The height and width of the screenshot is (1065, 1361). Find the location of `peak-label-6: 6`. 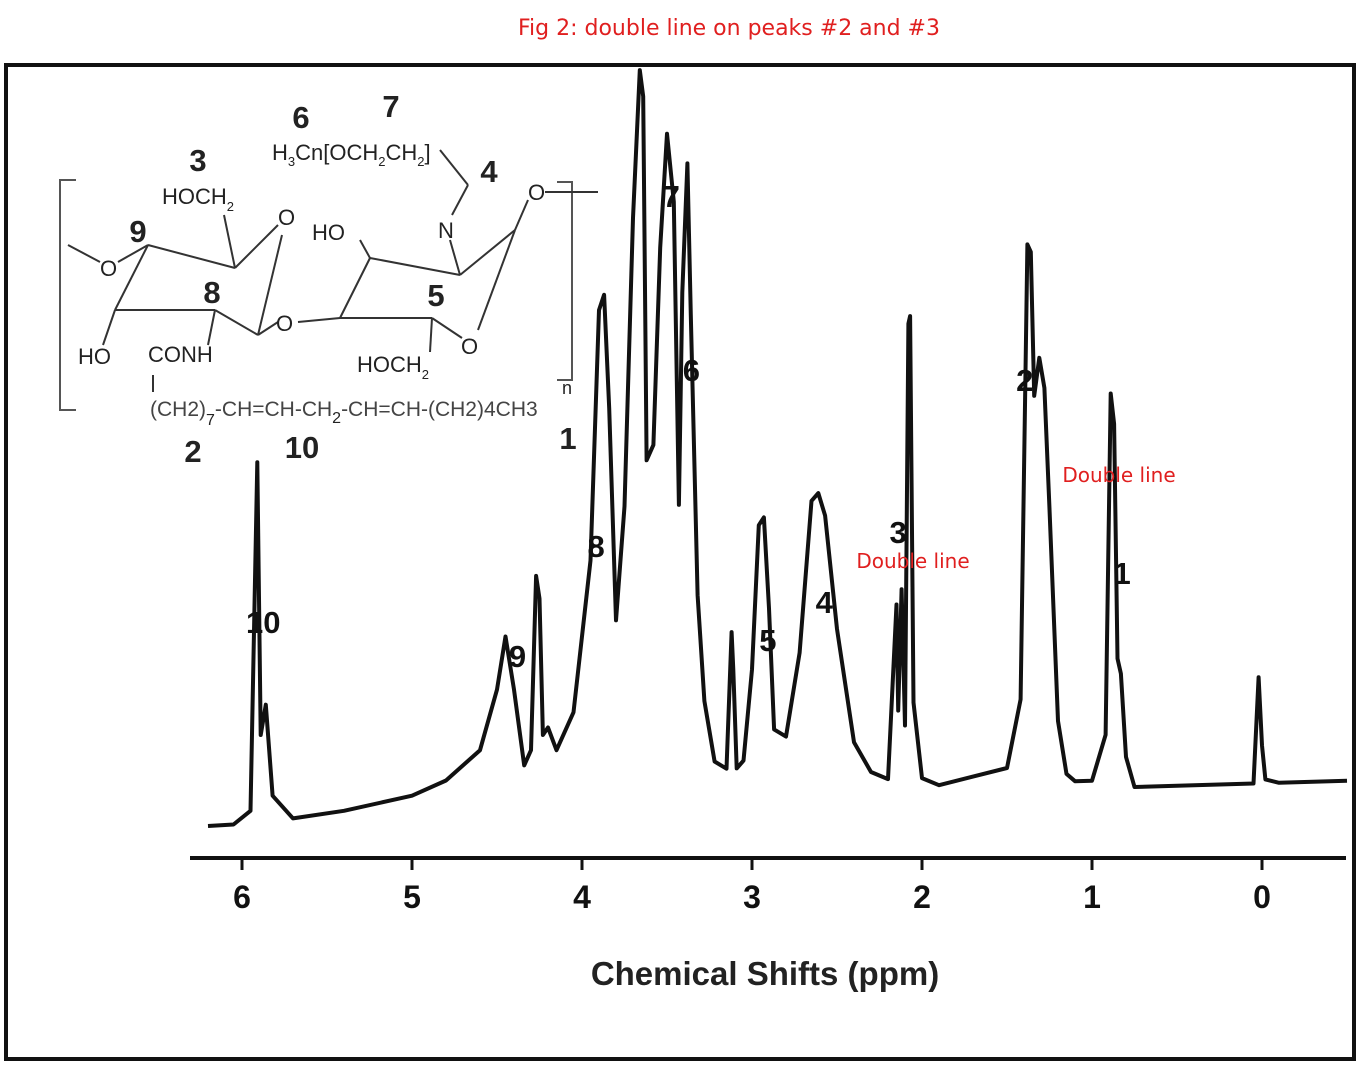

peak-label-6: 6 is located at coordinates (691, 370).